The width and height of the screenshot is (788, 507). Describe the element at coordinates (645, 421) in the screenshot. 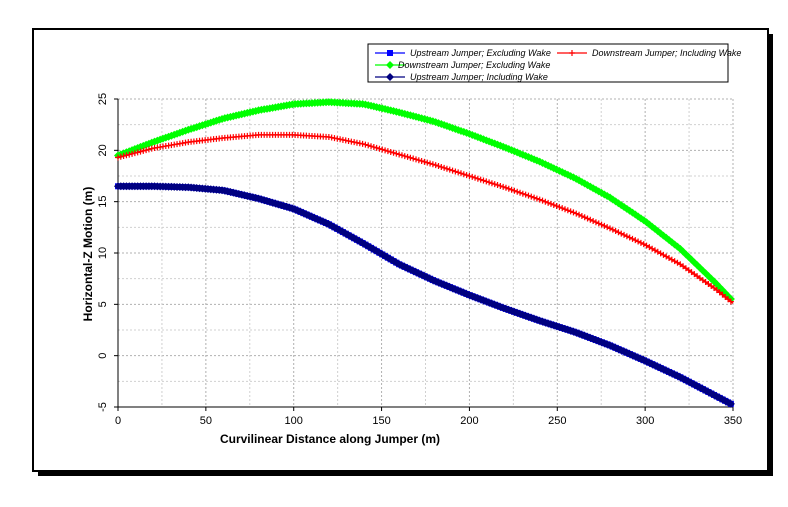

I see `x-tick-label: 300` at that location.